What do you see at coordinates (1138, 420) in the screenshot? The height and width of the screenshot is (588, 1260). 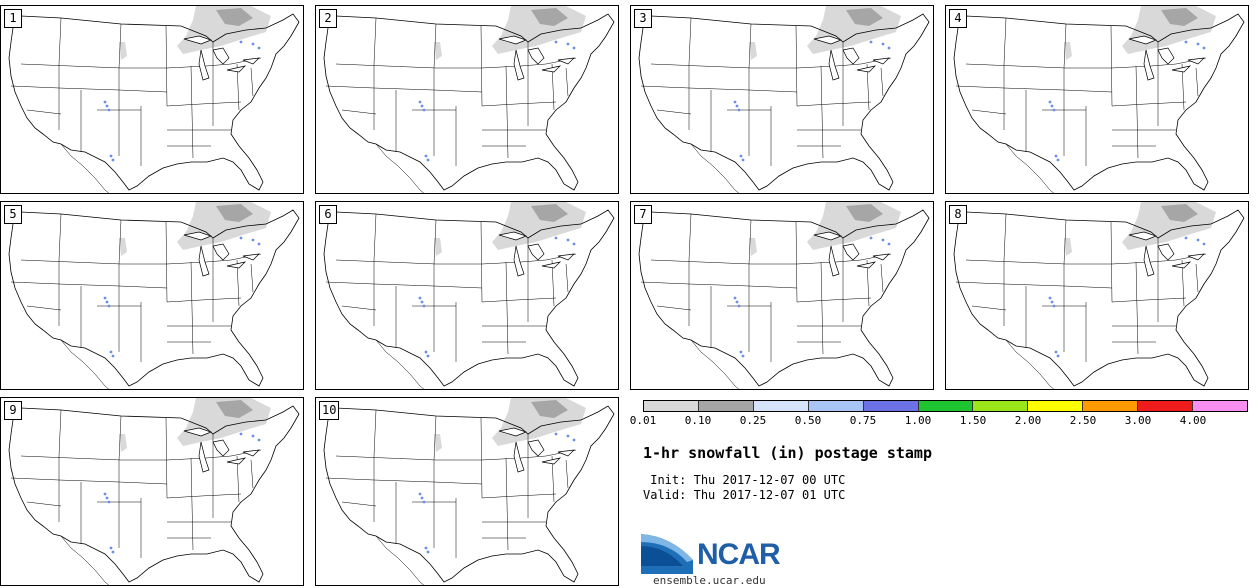 I see `colorbar-tick-label: 3.00` at bounding box center [1138, 420].